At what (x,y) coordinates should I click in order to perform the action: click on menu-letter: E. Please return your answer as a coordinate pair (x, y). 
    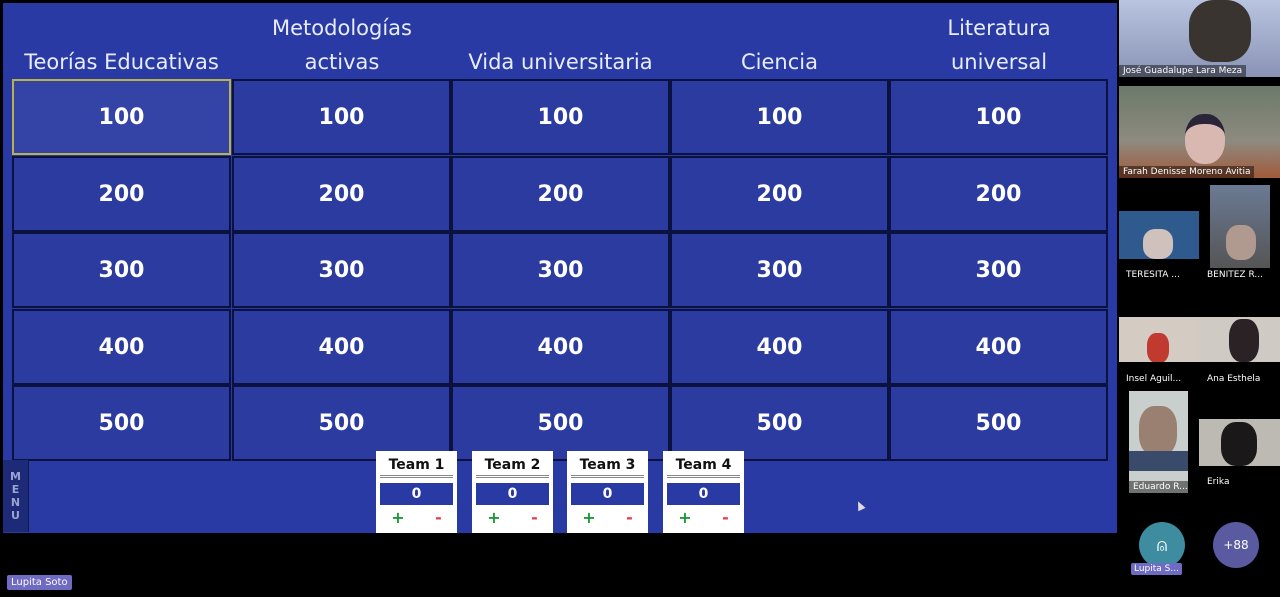
    Looking at the image, I should click on (15, 489).